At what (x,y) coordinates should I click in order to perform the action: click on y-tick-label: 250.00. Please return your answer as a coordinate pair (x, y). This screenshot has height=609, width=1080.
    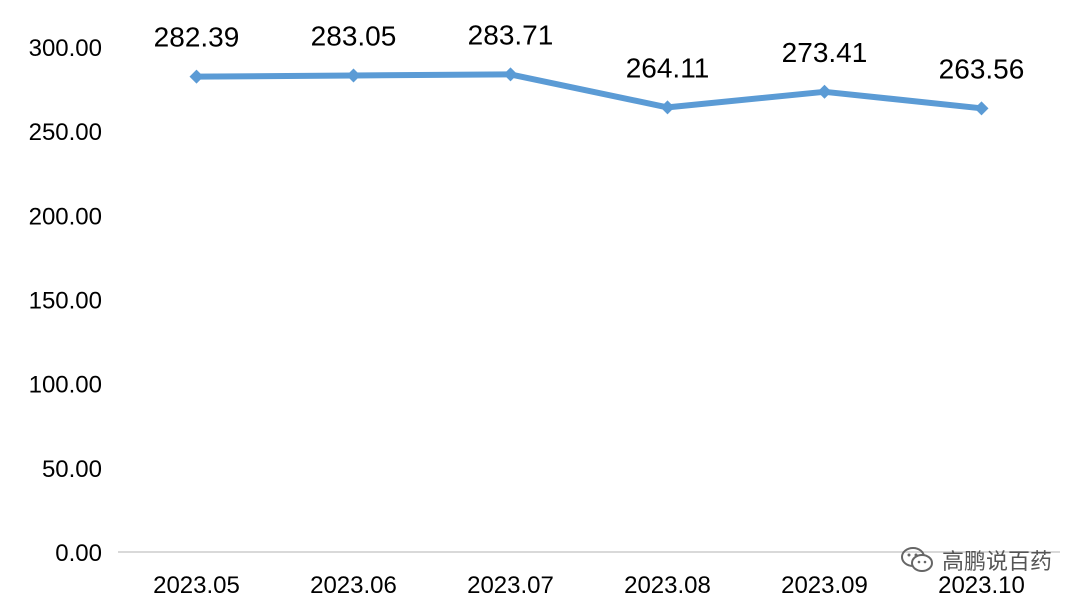
    Looking at the image, I should click on (65, 132).